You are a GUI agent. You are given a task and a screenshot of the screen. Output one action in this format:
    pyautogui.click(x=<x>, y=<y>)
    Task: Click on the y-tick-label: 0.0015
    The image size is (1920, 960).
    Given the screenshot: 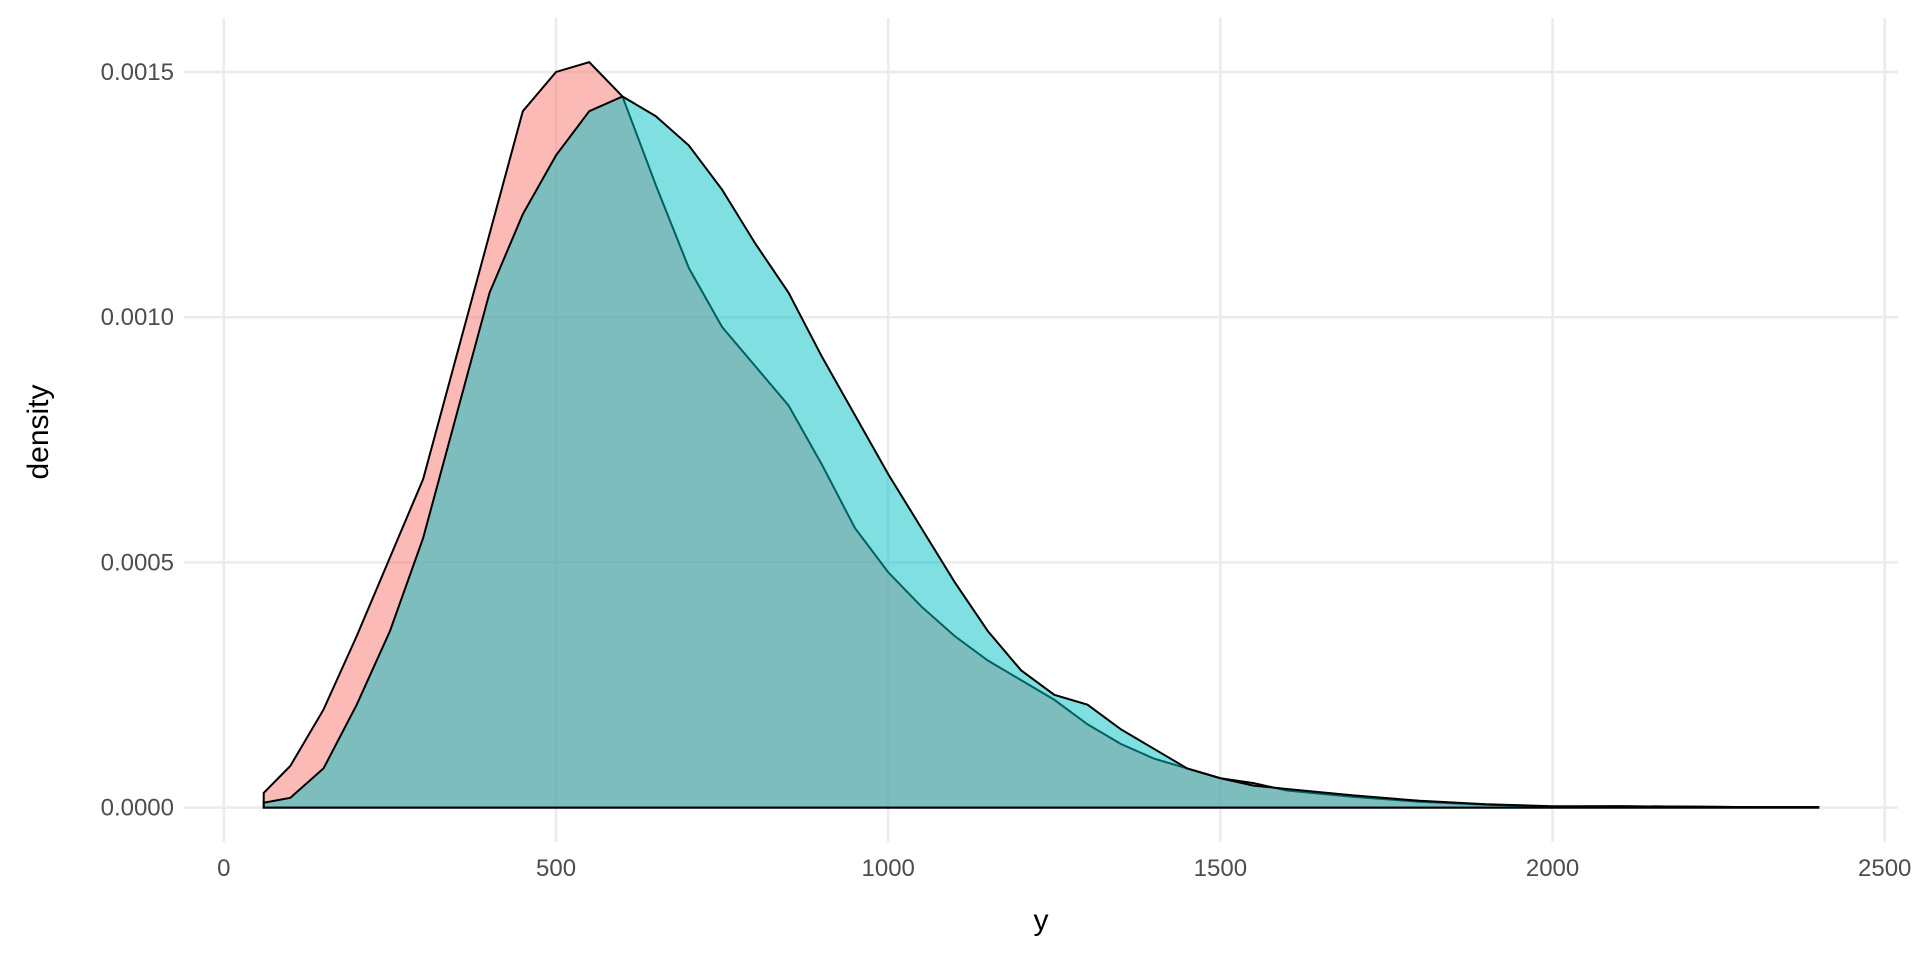 What is the action you would take?
    pyautogui.click(x=137, y=72)
    